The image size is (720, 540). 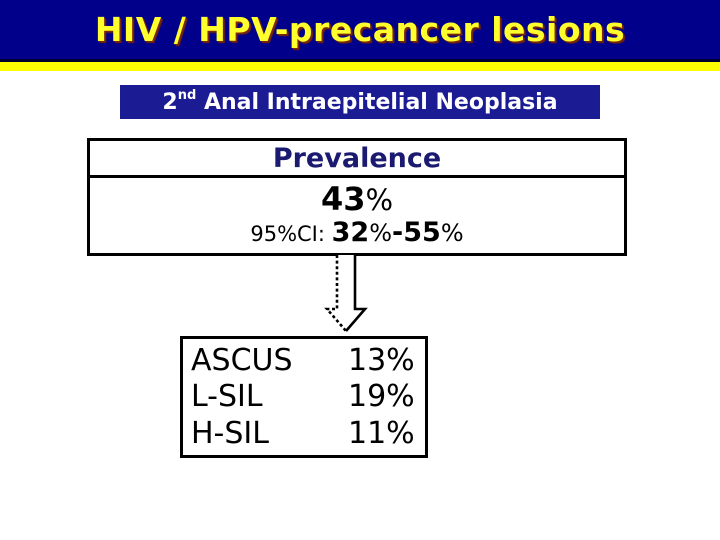 I want to click on title-bar: HIV / HPV-precancer lesions, so click(x=360, y=31).